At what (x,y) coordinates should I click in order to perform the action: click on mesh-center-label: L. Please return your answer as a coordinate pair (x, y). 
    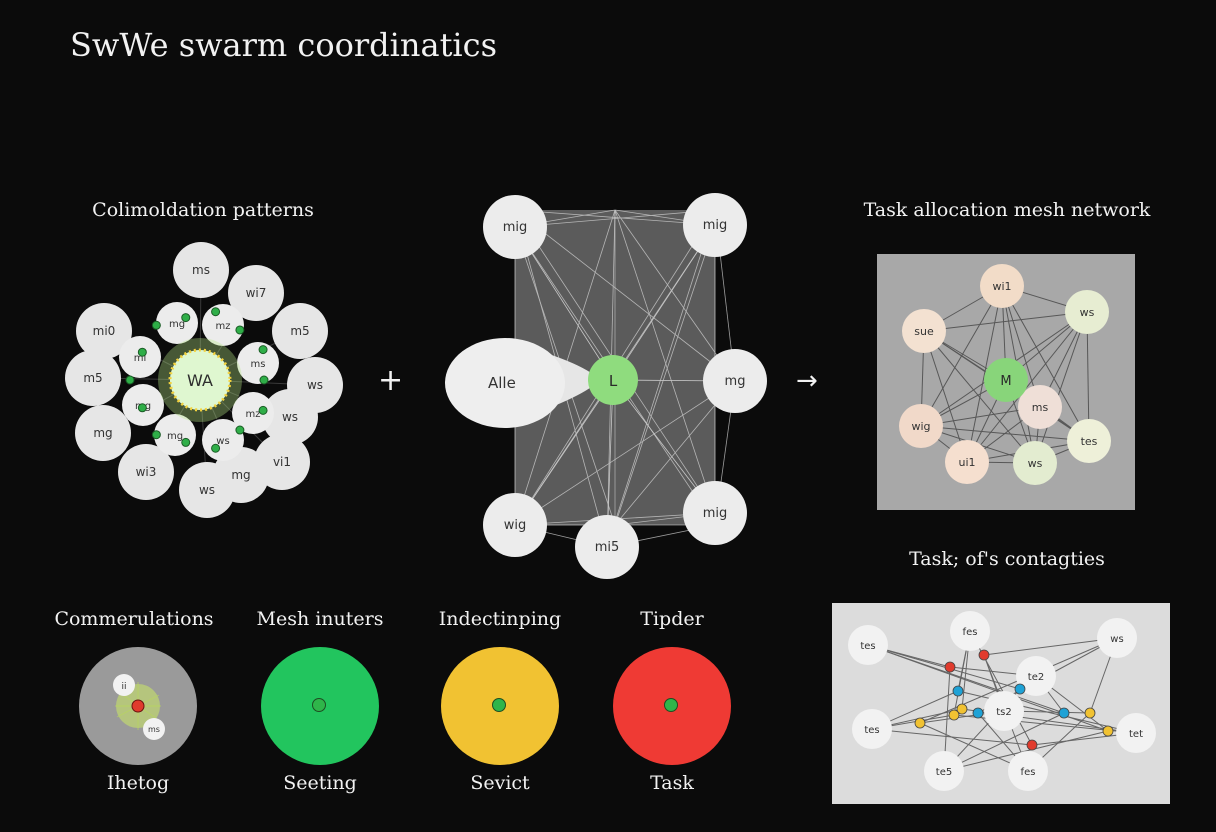
    Looking at the image, I should click on (613, 381).